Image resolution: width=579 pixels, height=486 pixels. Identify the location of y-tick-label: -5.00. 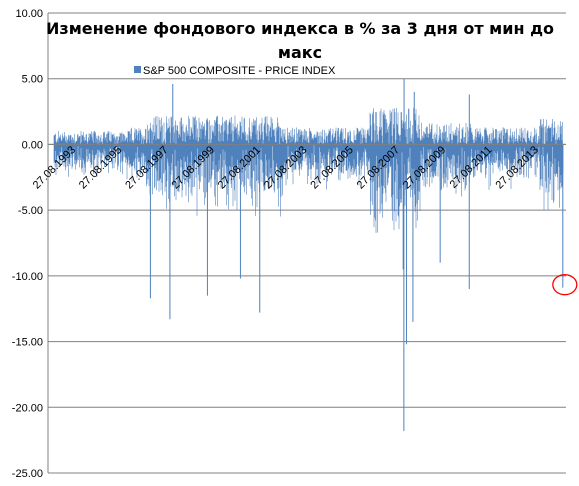
(30, 211).